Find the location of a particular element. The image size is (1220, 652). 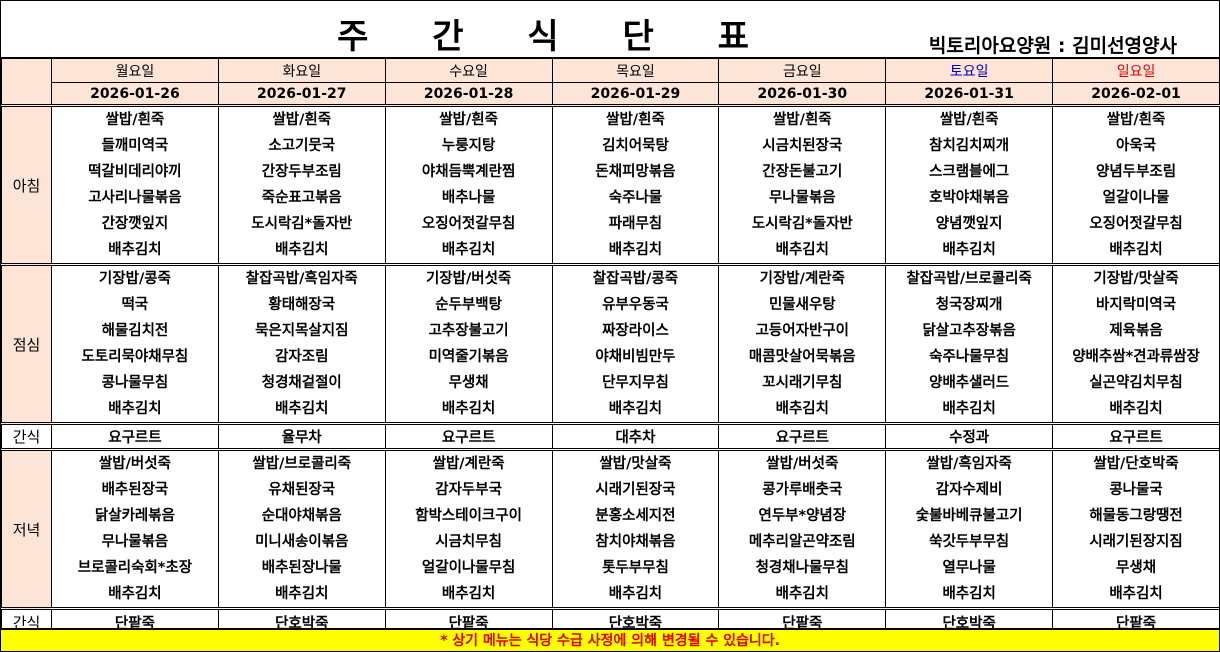

menu-item: 들깨미역국 is located at coordinates (135, 146).